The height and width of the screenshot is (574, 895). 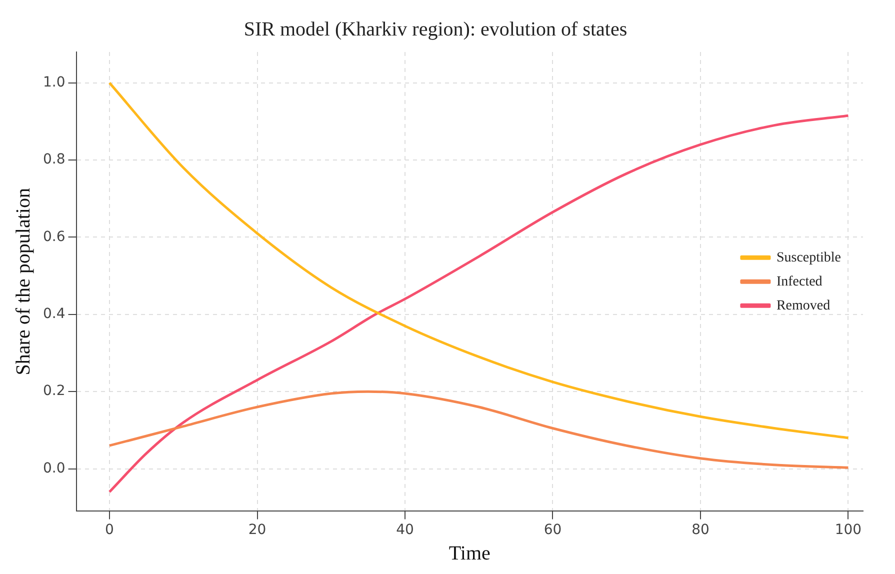 What do you see at coordinates (848, 530) in the screenshot?
I see `x-tick-label: 100` at bounding box center [848, 530].